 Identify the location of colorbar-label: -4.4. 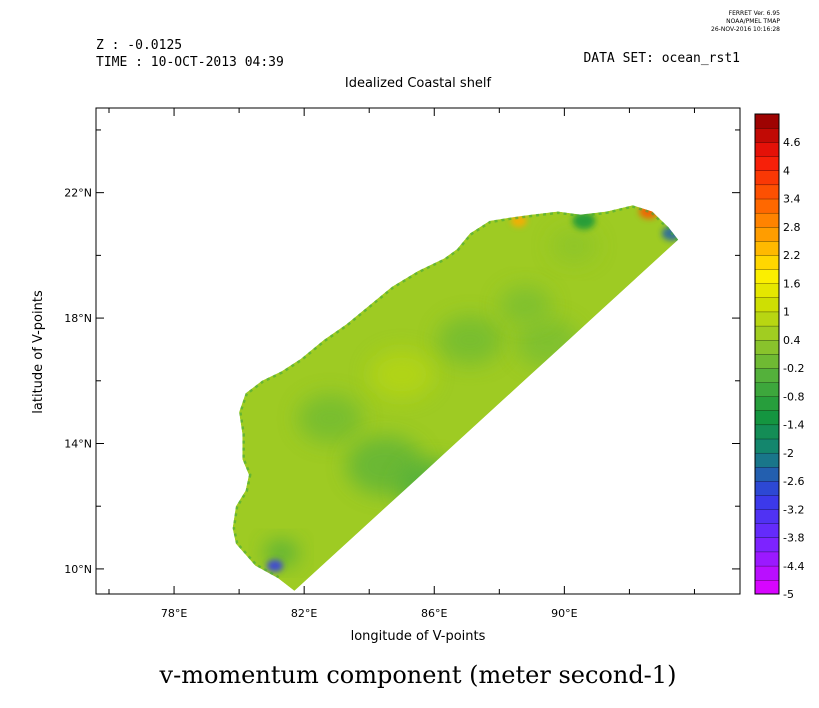
(793, 566).